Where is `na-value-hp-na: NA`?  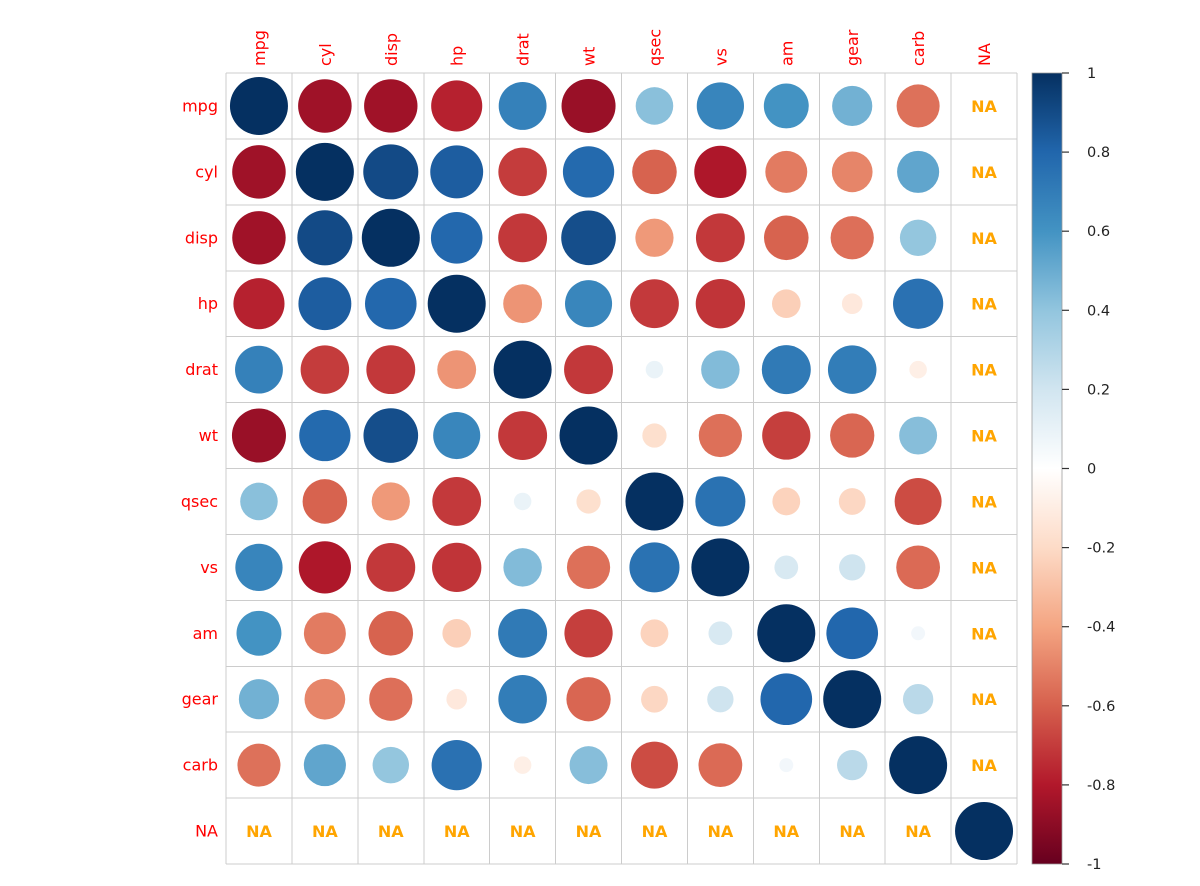 na-value-hp-na: NA is located at coordinates (984, 304).